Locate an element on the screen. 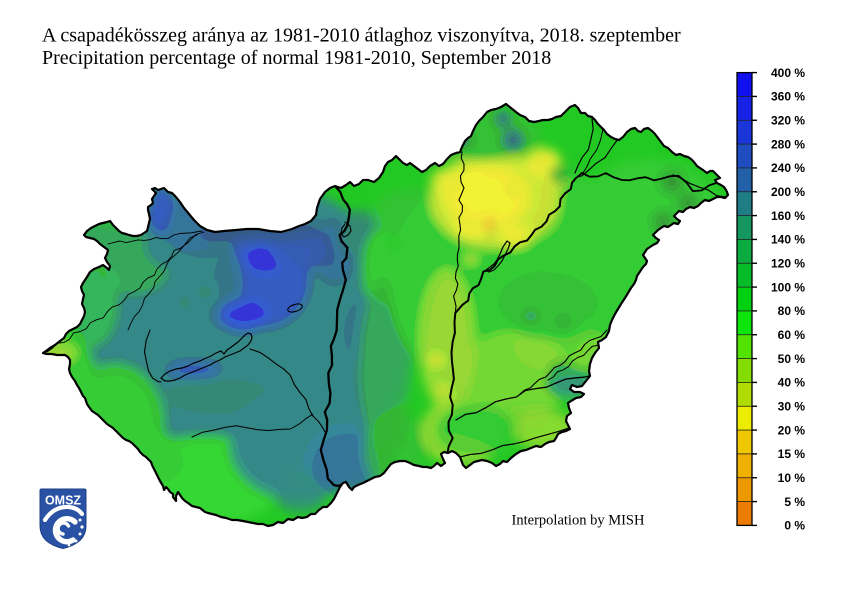 This screenshot has width=842, height=595. svg-text: 160 % is located at coordinates (788, 216).